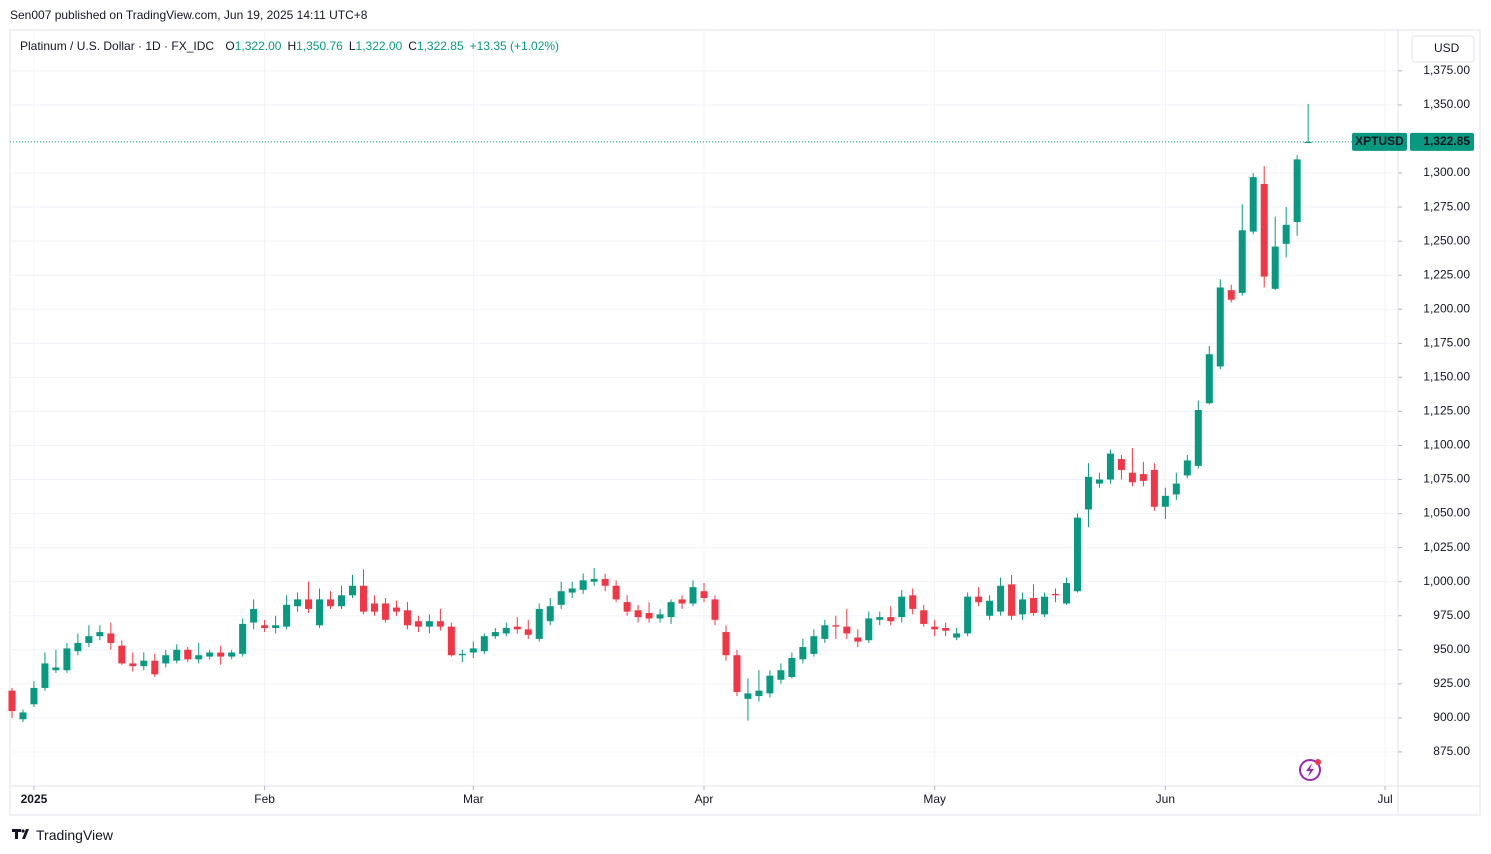 The height and width of the screenshot is (854, 1491). What do you see at coordinates (34, 799) in the screenshot?
I see `x-tick-label: 2025` at bounding box center [34, 799].